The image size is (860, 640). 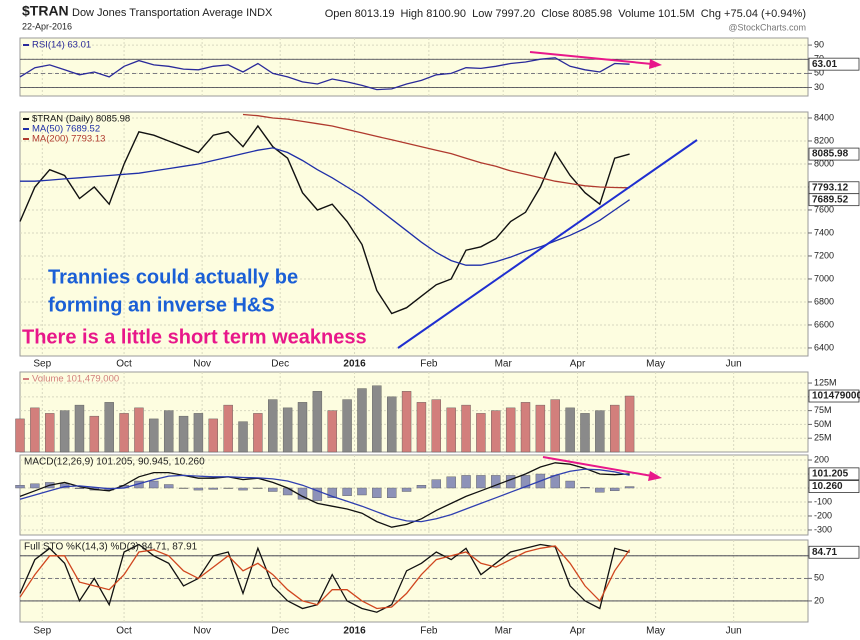 What do you see at coordinates (68, 139) in the screenshot?
I see `legend-entry: MA(200) 7793.13` at bounding box center [68, 139].